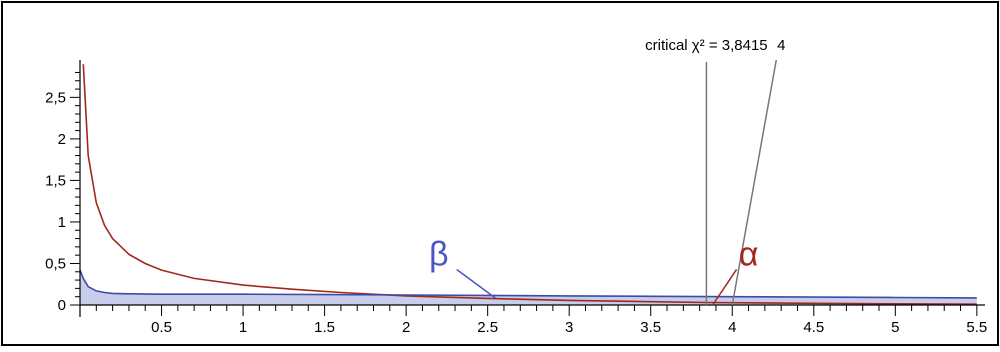 The height and width of the screenshot is (352, 1000). I want to click on critical-value-label: critical χ² = 3,8415, so click(706, 45).